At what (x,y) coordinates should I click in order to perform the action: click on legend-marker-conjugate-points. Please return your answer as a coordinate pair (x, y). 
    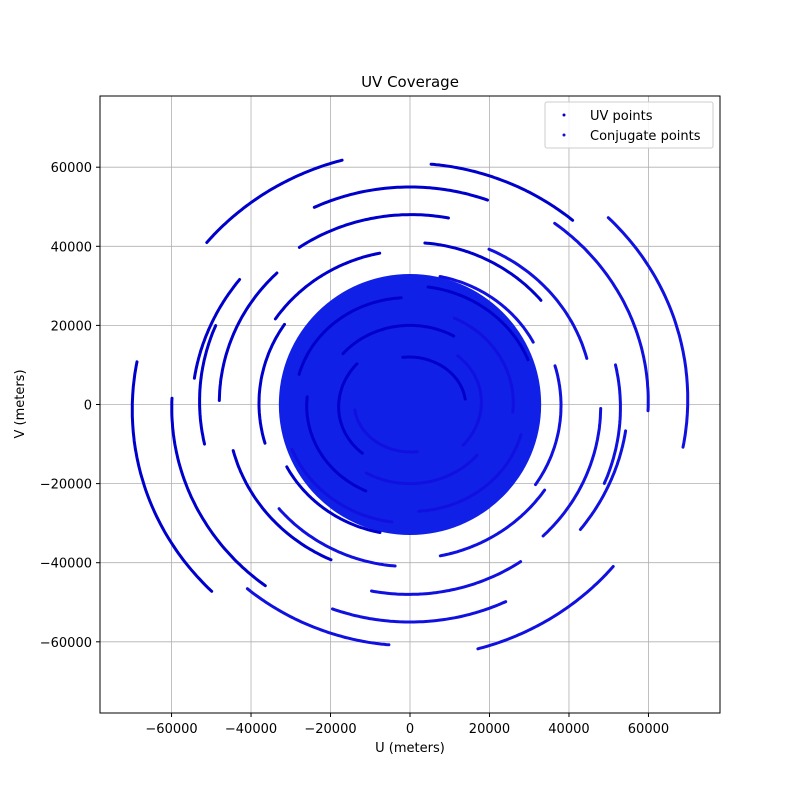
    Looking at the image, I should click on (564, 135).